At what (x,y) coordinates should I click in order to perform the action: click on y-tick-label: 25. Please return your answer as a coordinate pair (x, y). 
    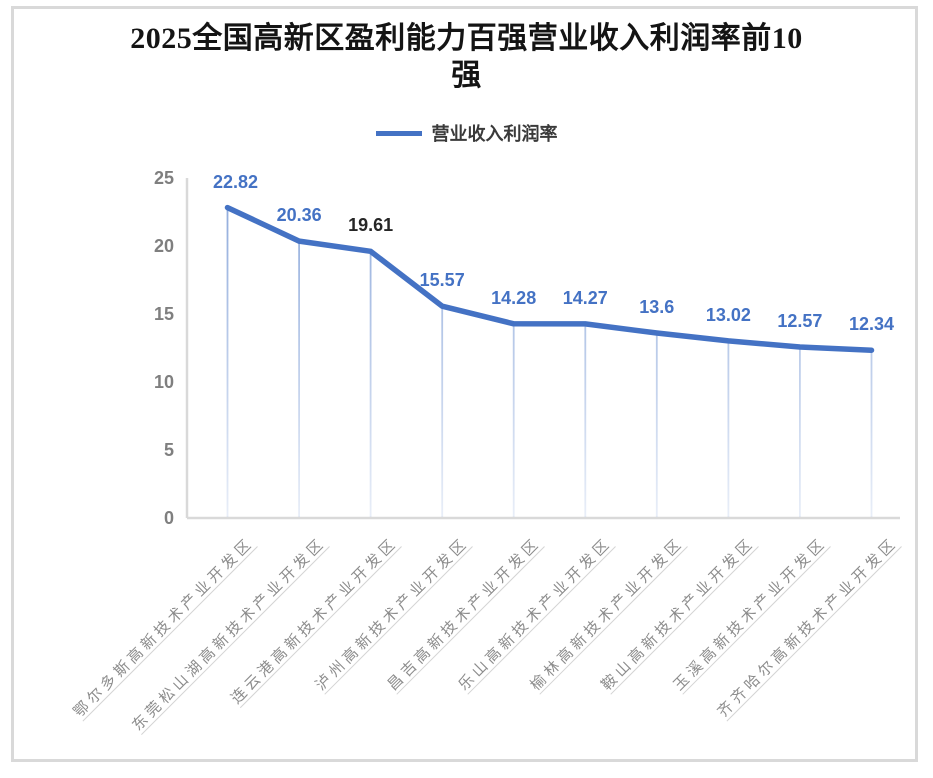
    Looking at the image, I should click on (163, 178).